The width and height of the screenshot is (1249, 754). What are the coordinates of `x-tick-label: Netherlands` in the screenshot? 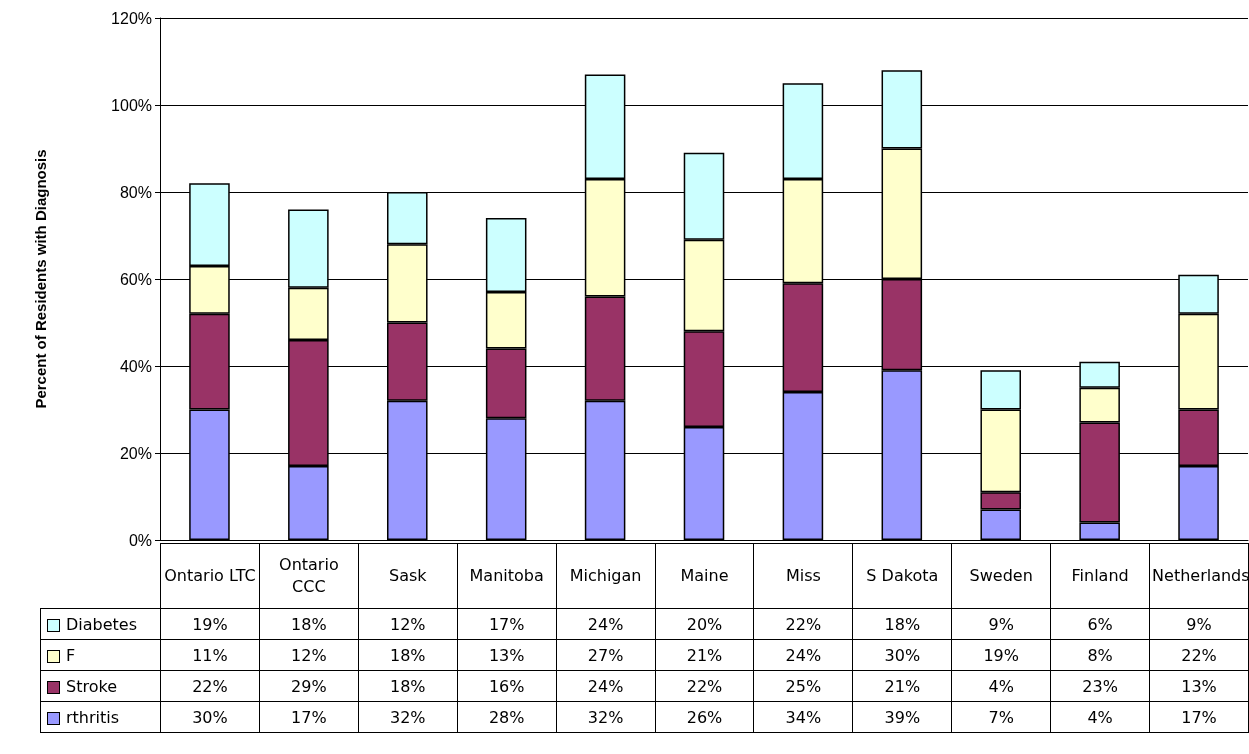 It's located at (1199, 576).